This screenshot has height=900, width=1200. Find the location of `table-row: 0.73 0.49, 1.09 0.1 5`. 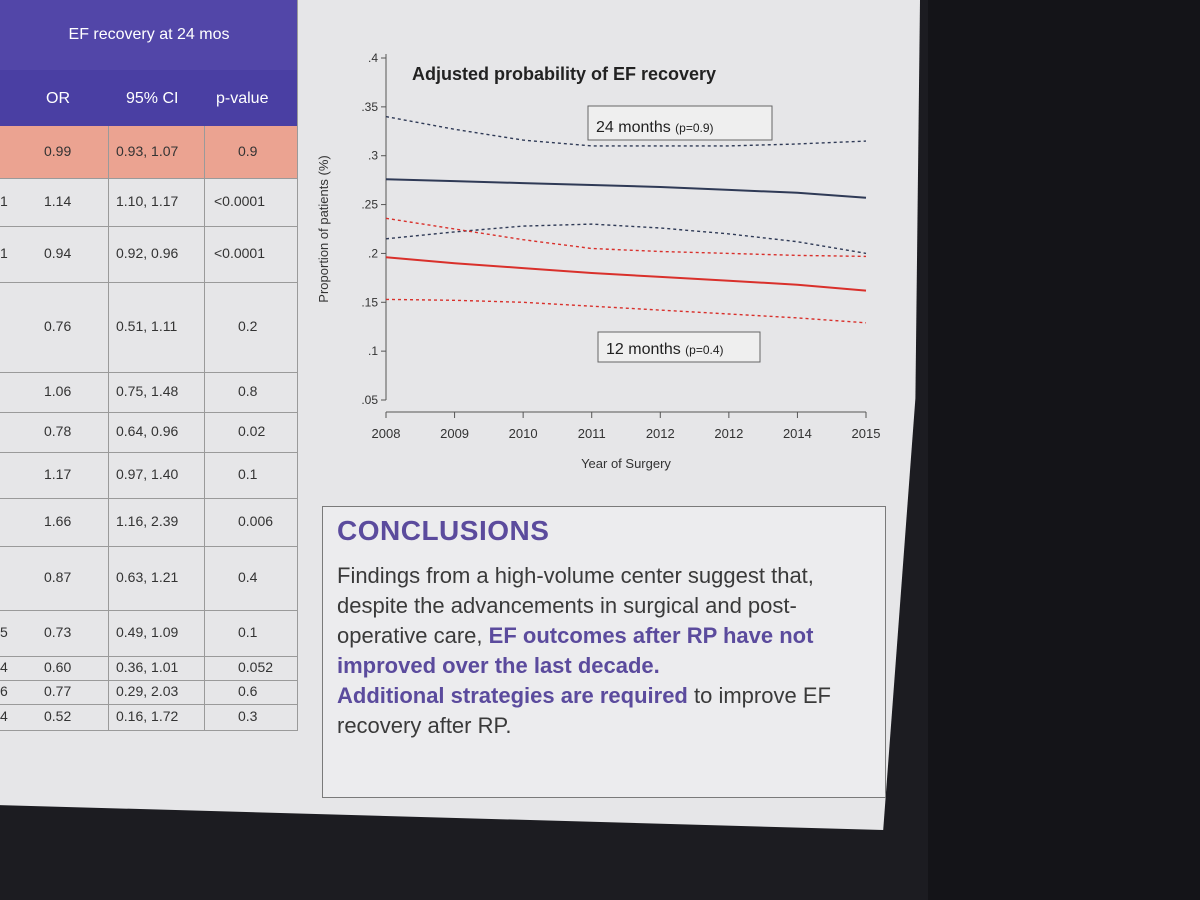

table-row: 0.73 0.49, 1.09 0.1 5 is located at coordinates (149, 633).